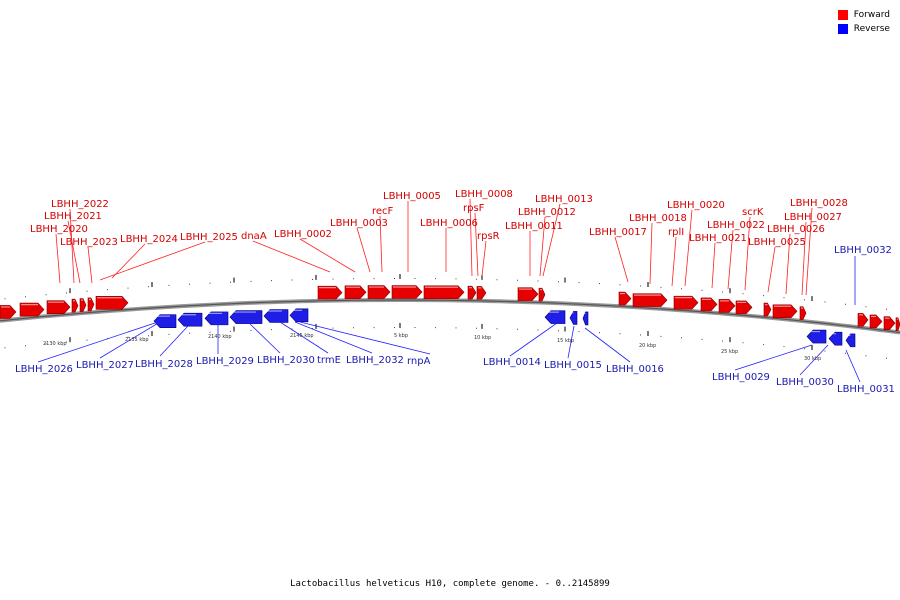 The width and height of the screenshot is (900, 600). Describe the element at coordinates (863, 29) in the screenshot. I see `legend-reverse: Reverse` at that location.